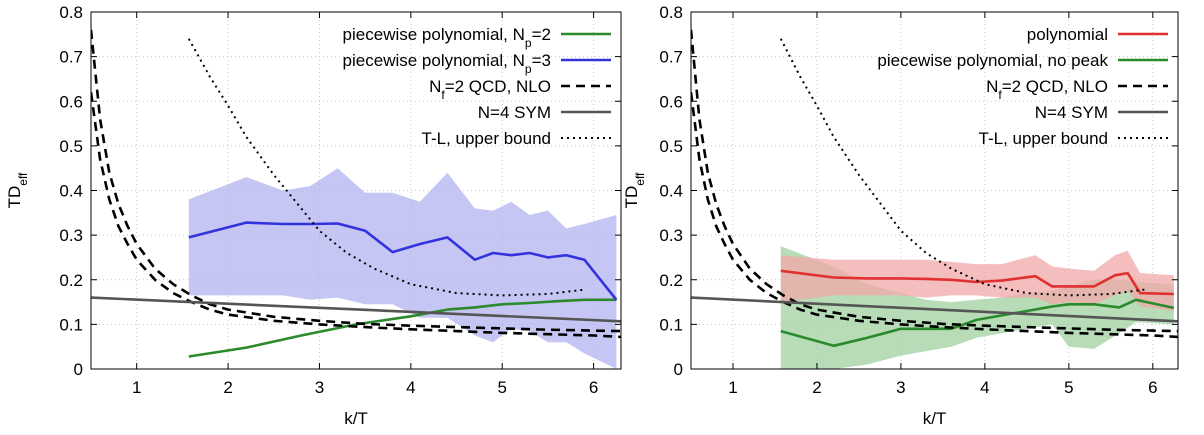 The image size is (1204, 435). I want to click on legend-label-text: polynomial, so click(1067, 34).